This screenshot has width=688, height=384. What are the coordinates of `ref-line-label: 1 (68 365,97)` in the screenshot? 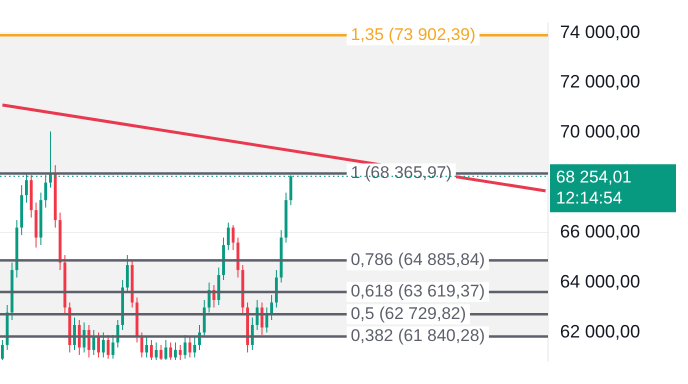 It's located at (401, 172).